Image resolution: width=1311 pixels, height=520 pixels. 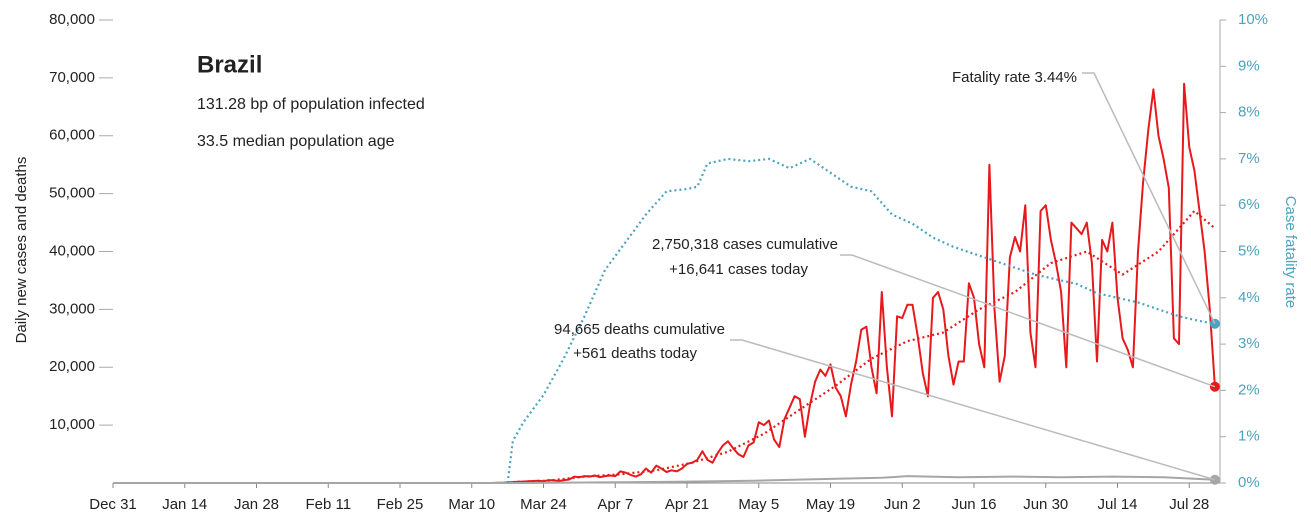 What do you see at coordinates (1249, 482) in the screenshot?
I see `y2-tick-label: 0%` at bounding box center [1249, 482].